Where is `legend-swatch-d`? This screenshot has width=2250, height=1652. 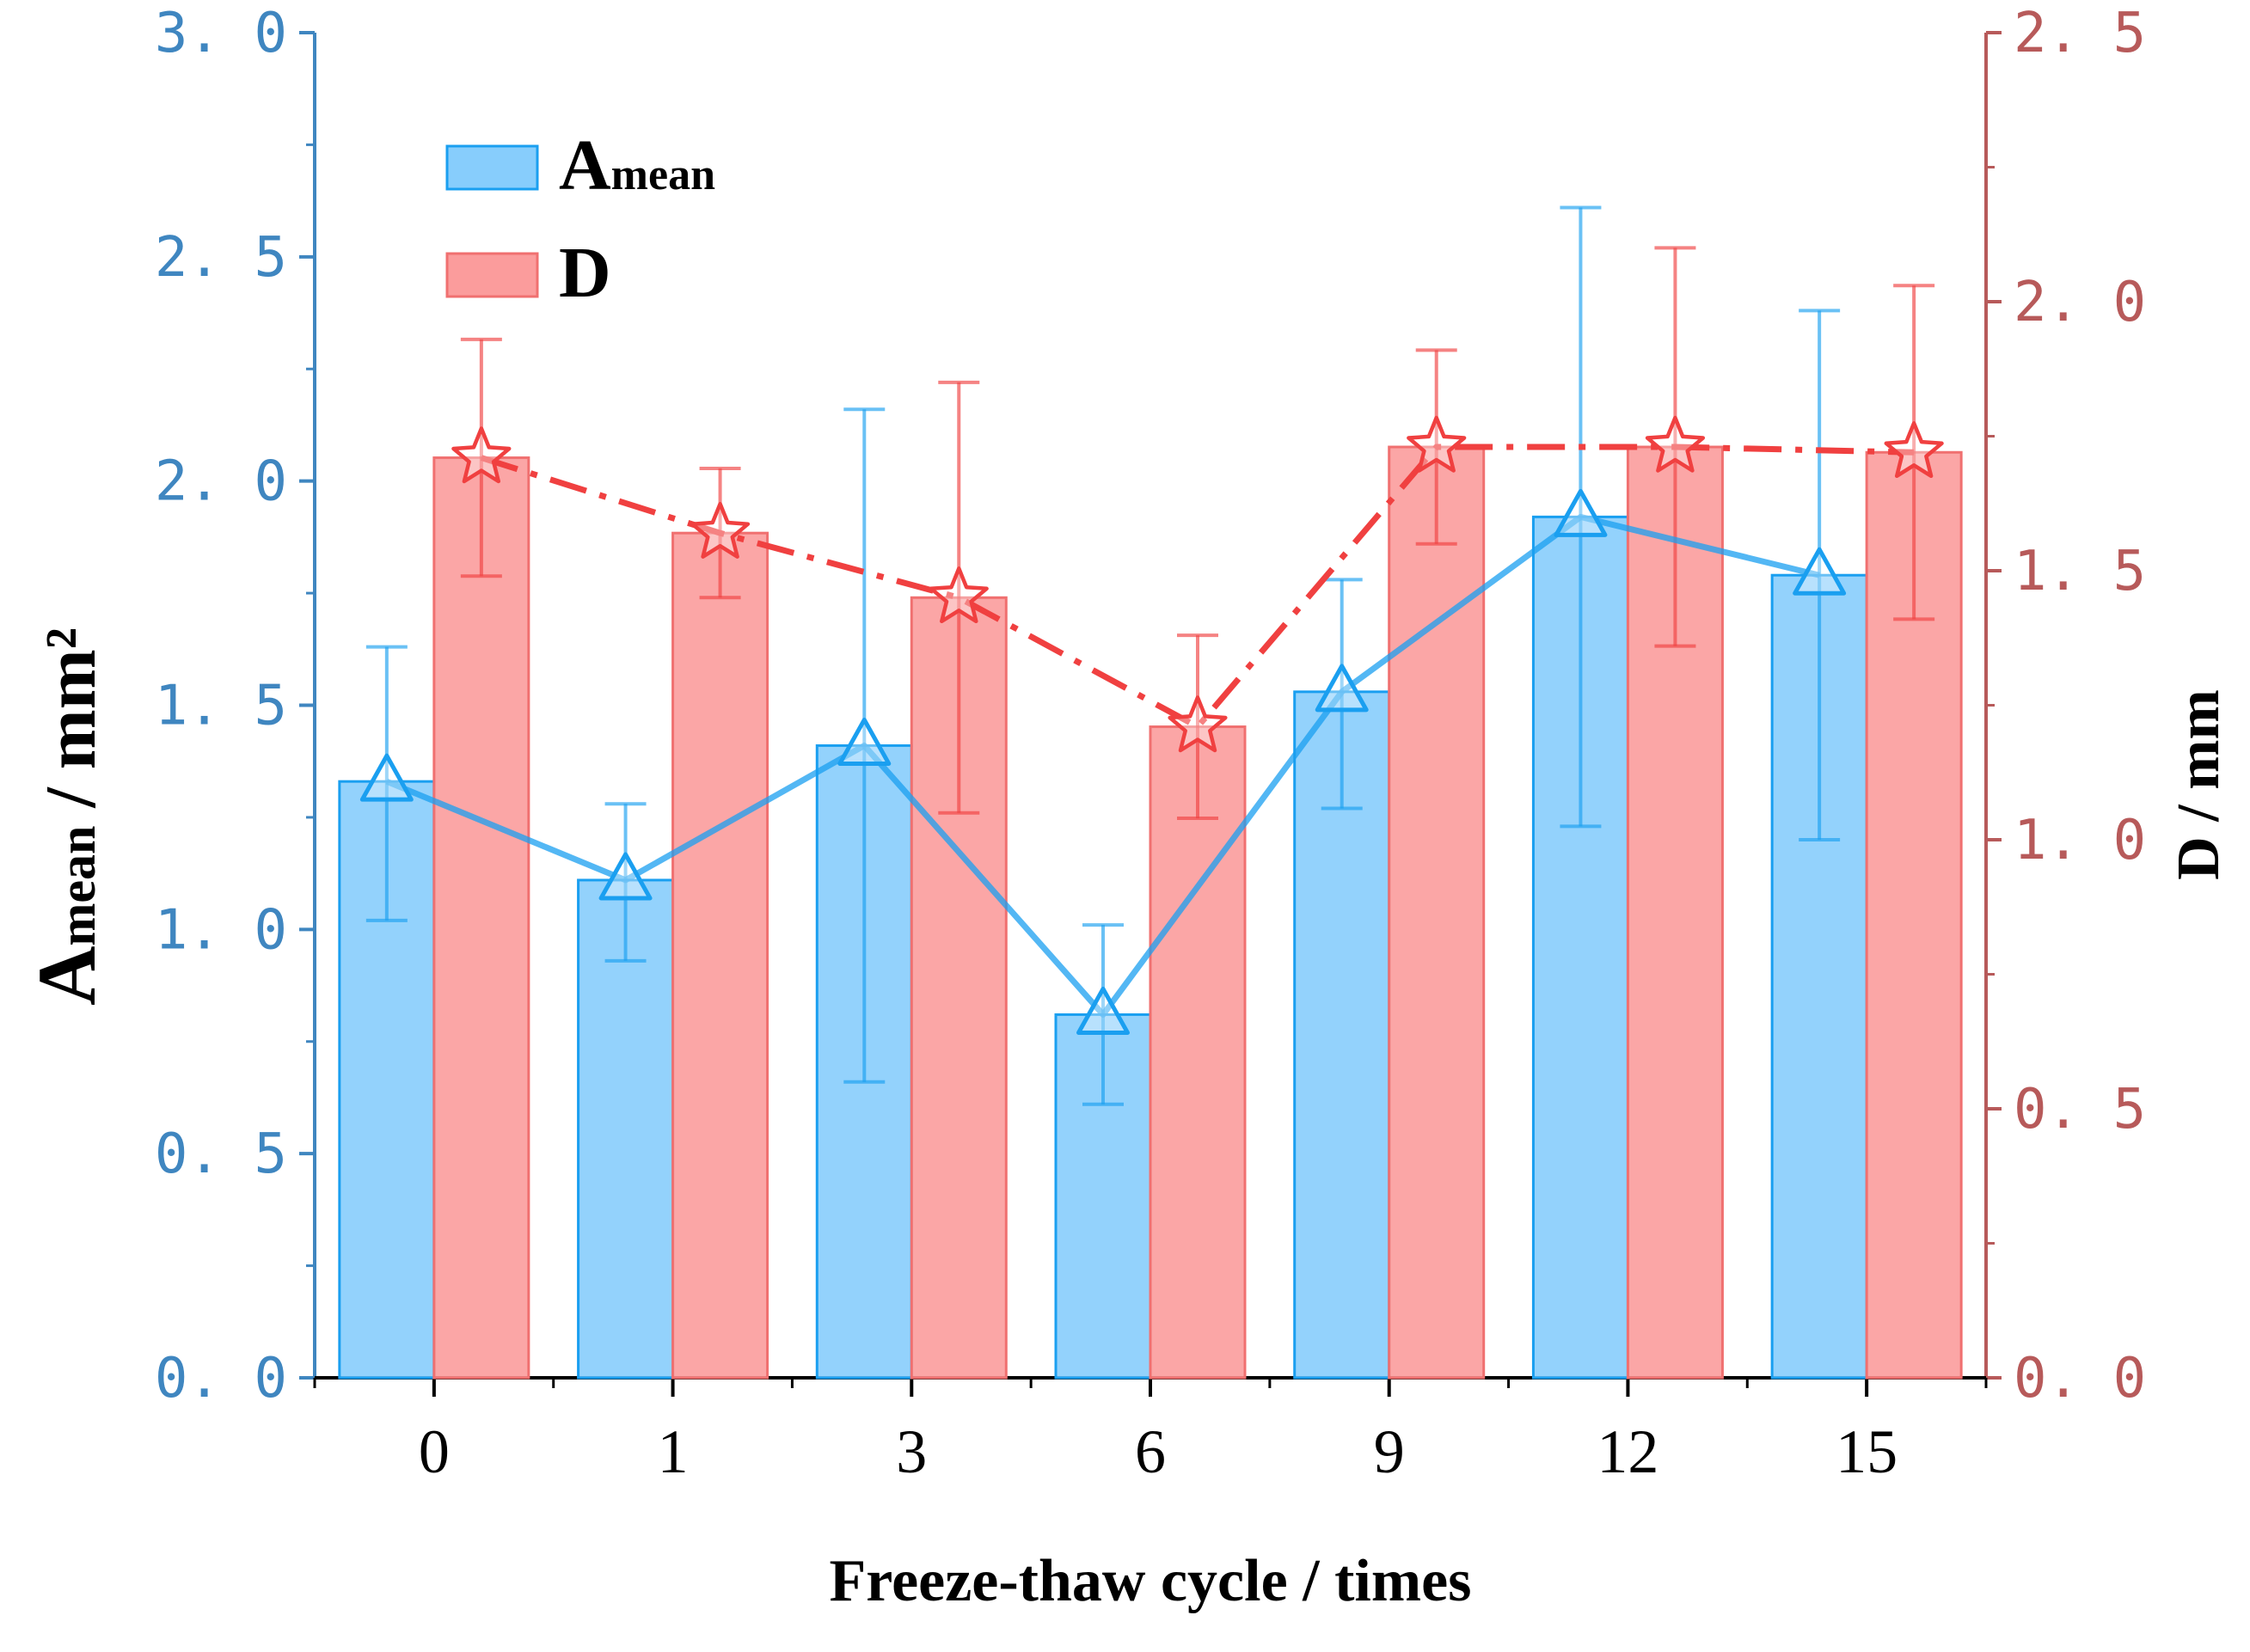 legend-swatch-d is located at coordinates (492, 275).